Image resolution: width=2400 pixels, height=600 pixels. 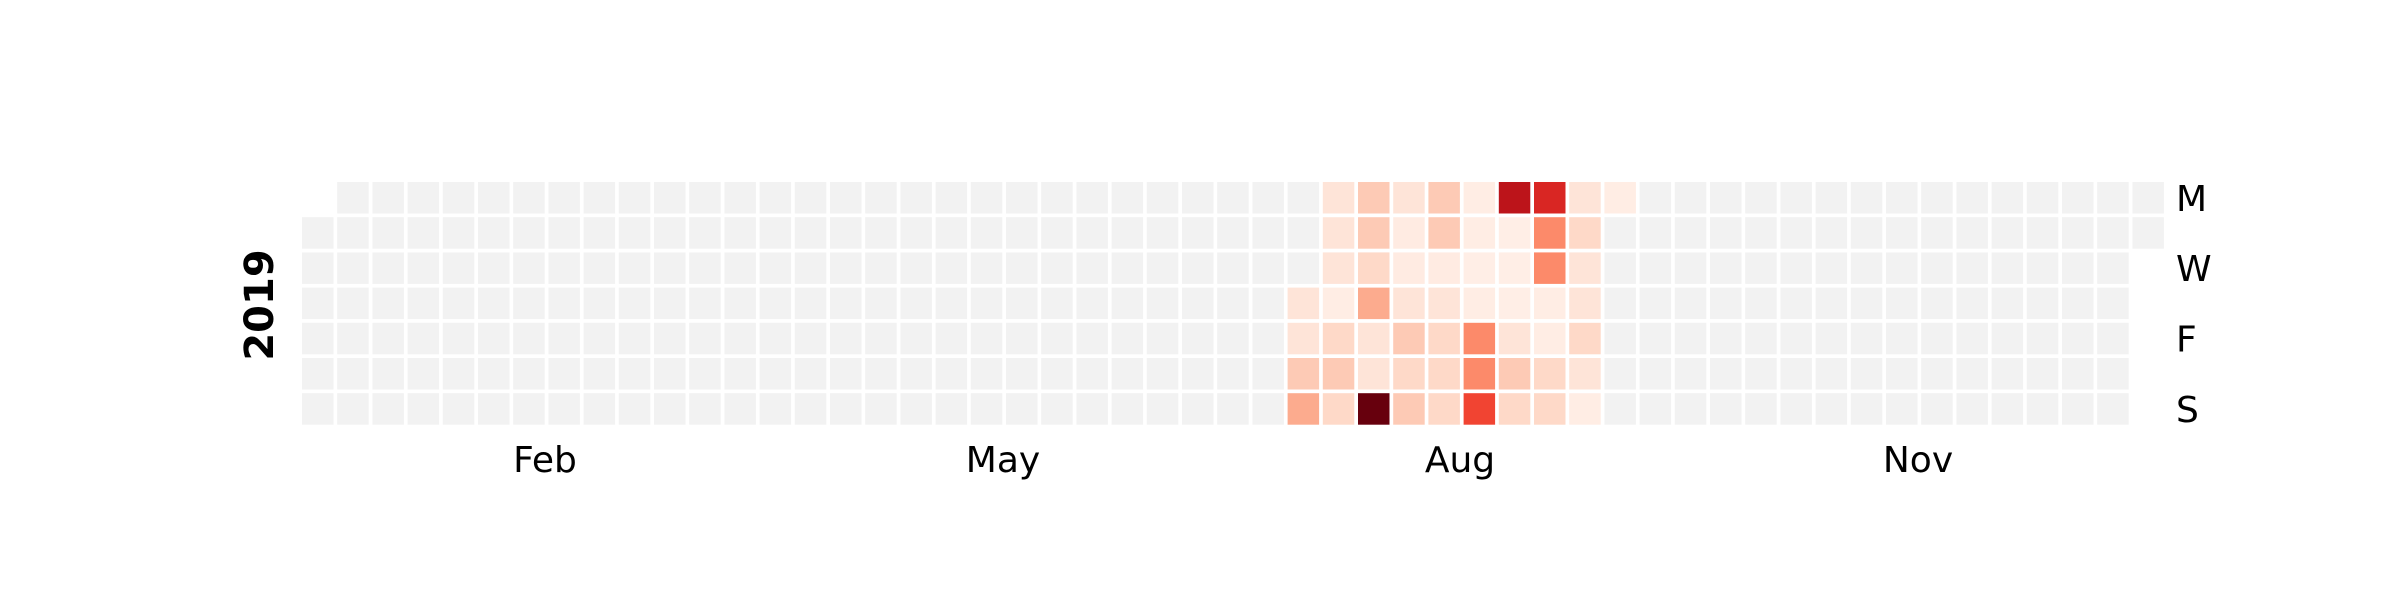 What do you see at coordinates (2187, 410) in the screenshot?
I see `weekday-label-sunday: S` at bounding box center [2187, 410].